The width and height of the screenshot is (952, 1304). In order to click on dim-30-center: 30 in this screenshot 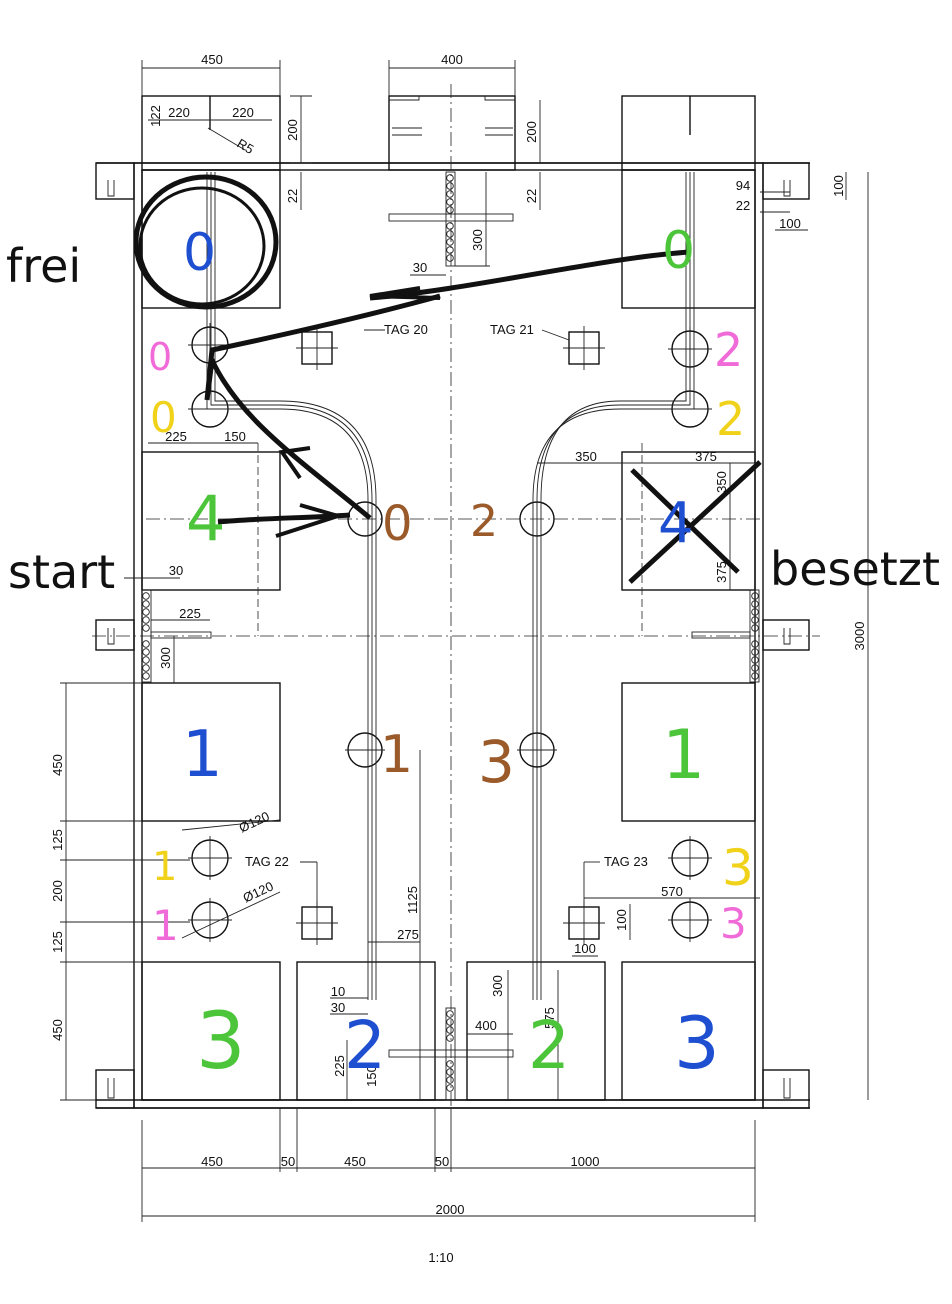, I will do `click(420, 267)`.